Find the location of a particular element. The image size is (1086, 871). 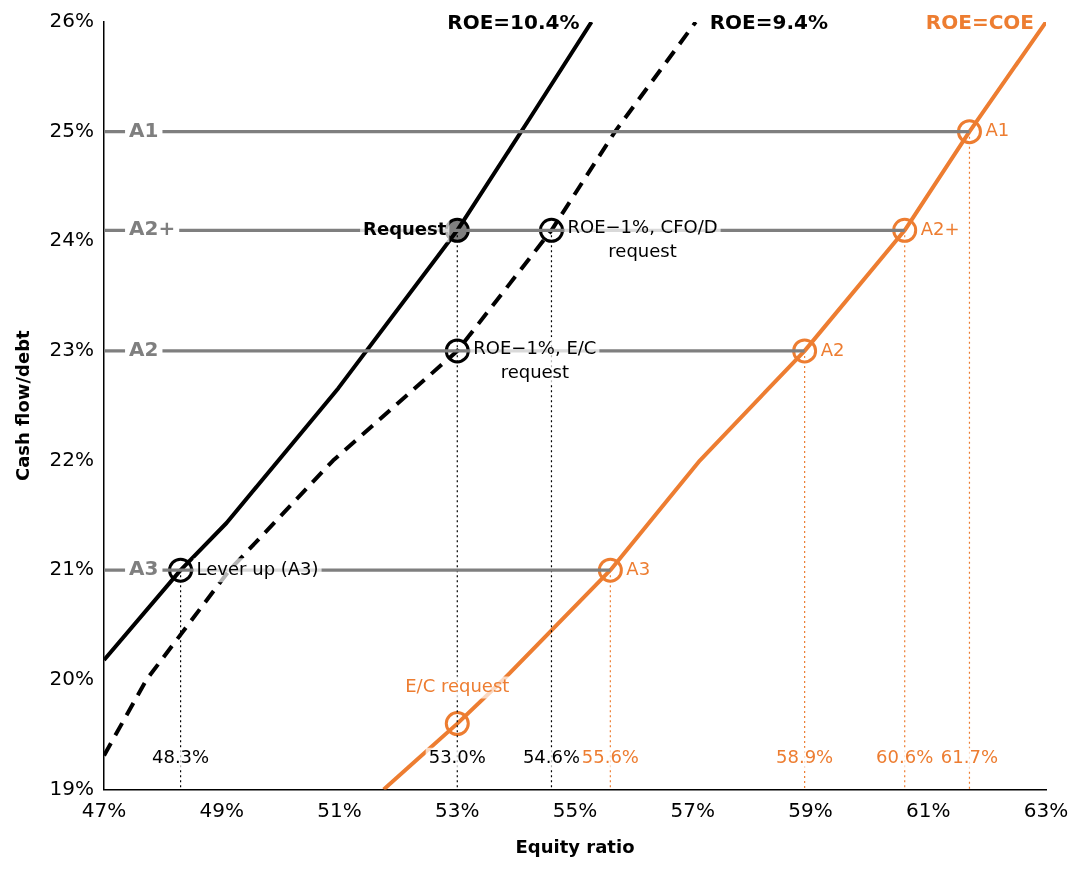

series-label: A3 is located at coordinates (144, 568).